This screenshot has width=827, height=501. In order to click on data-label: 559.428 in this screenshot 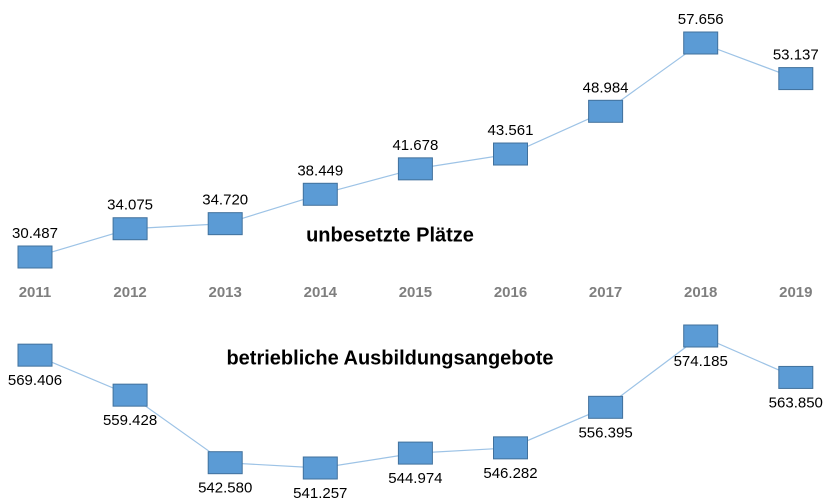, I will do `click(130, 420)`.